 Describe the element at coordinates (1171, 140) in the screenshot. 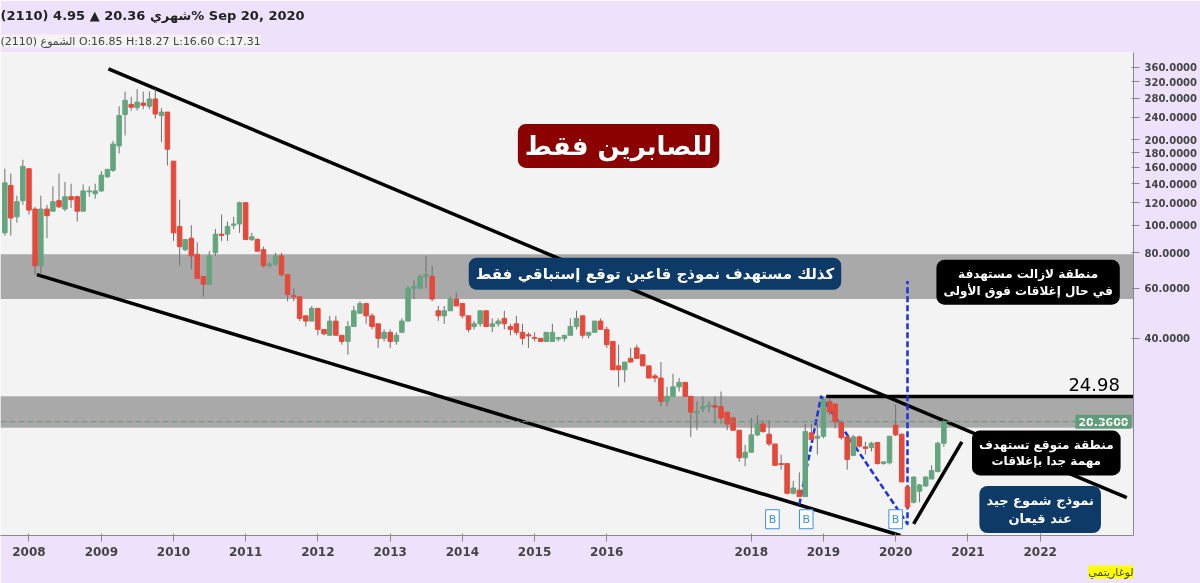

I see `y-tick-label: 200.0000` at that location.